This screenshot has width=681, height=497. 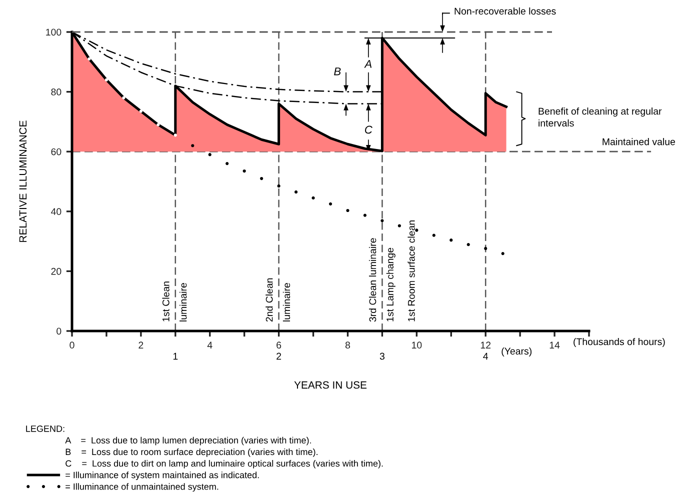 What do you see at coordinates (368, 64) in the screenshot?
I see `annotation: A` at bounding box center [368, 64].